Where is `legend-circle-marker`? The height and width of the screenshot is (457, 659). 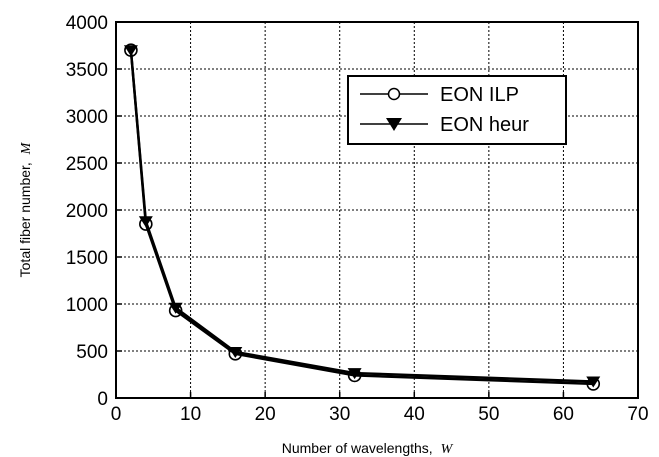 legend-circle-marker is located at coordinates (394, 94).